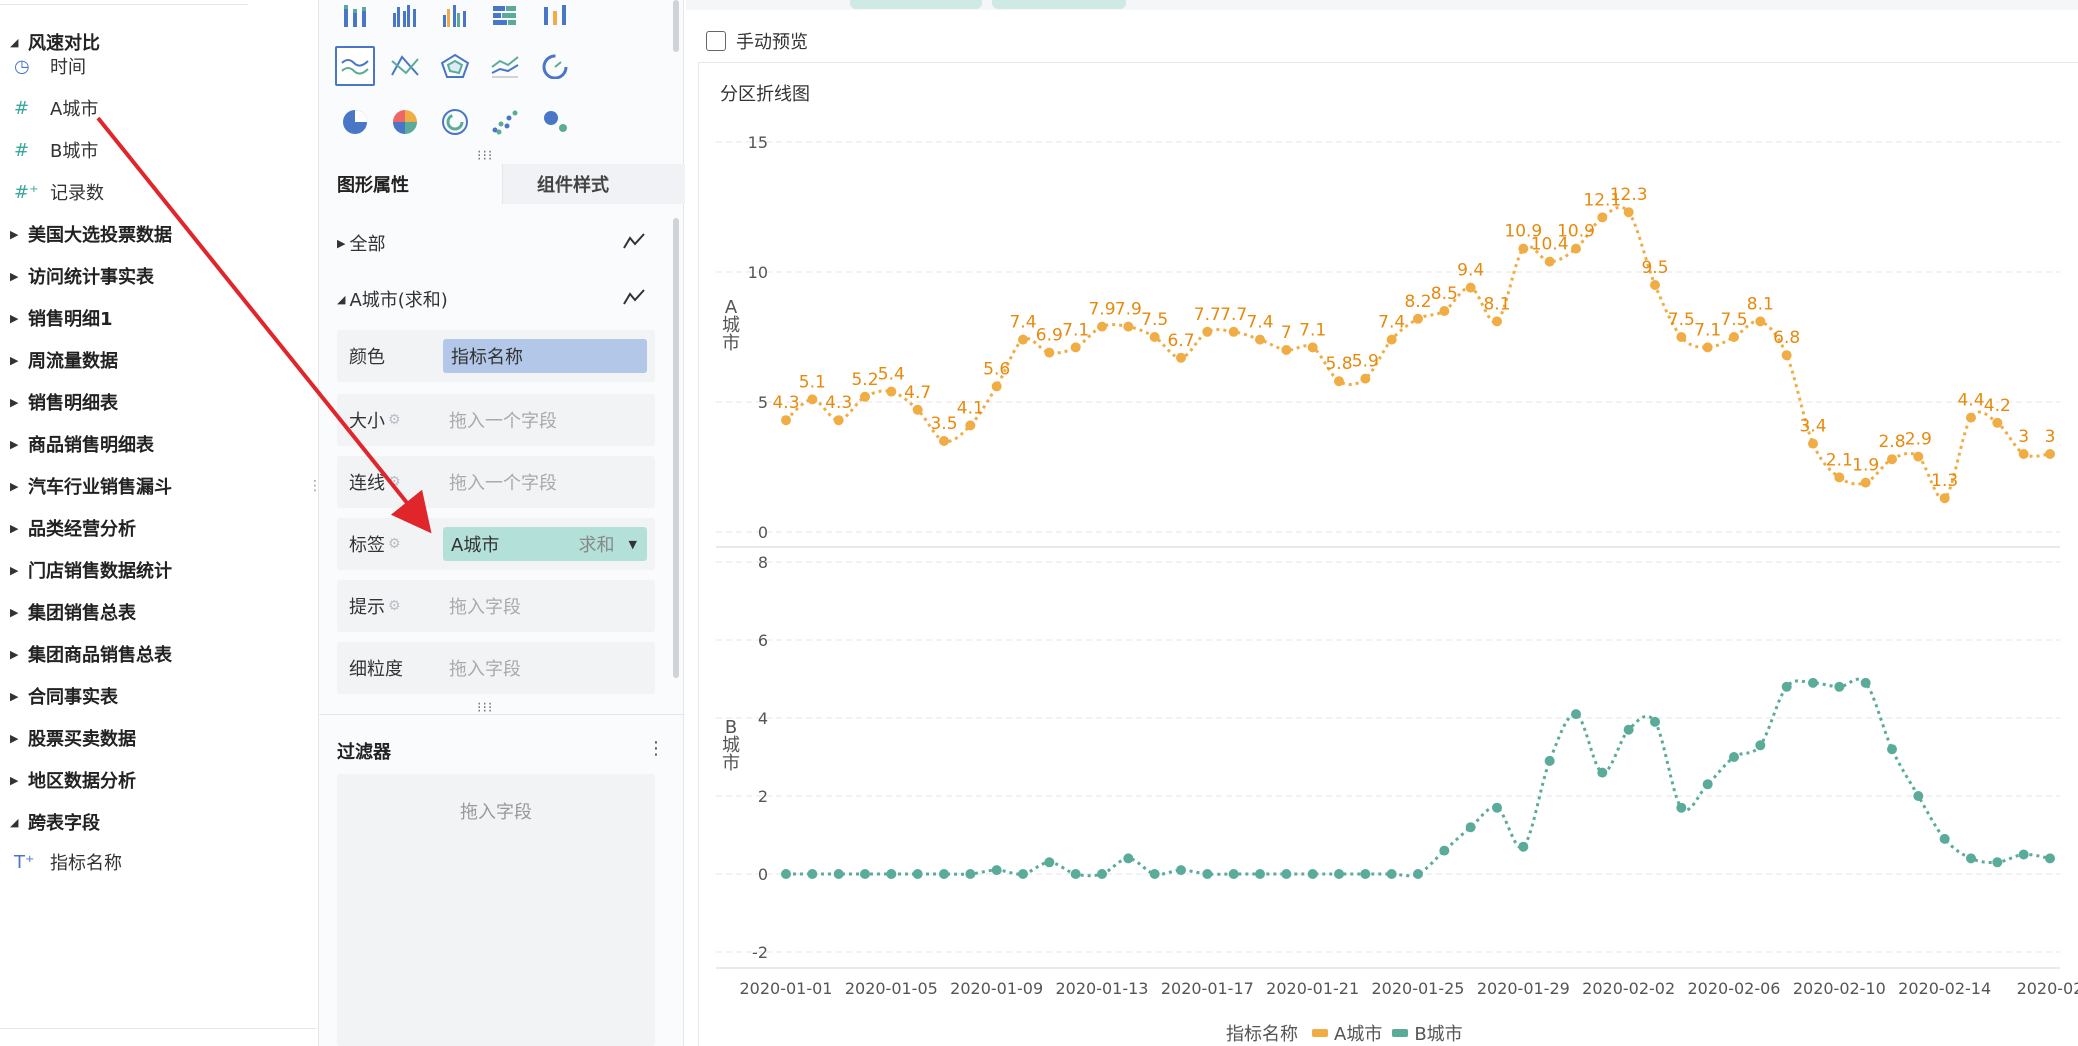 The image size is (2078, 1046). I want to click on tree-group: ▶ 销售明细表, so click(64, 402).